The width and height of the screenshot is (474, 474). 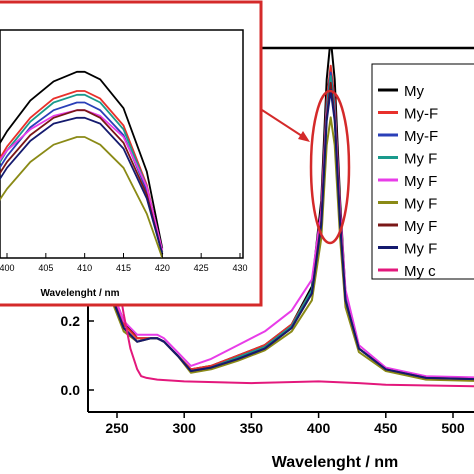 I want to click on legend: My My-F My-F My F My F My F My F My F My c, so click(x=422, y=171).